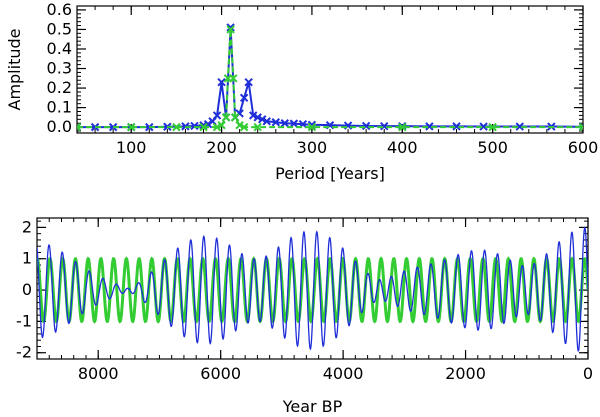 The image size is (600, 417). I want to click on x-tick-label: 100, so click(131, 147).